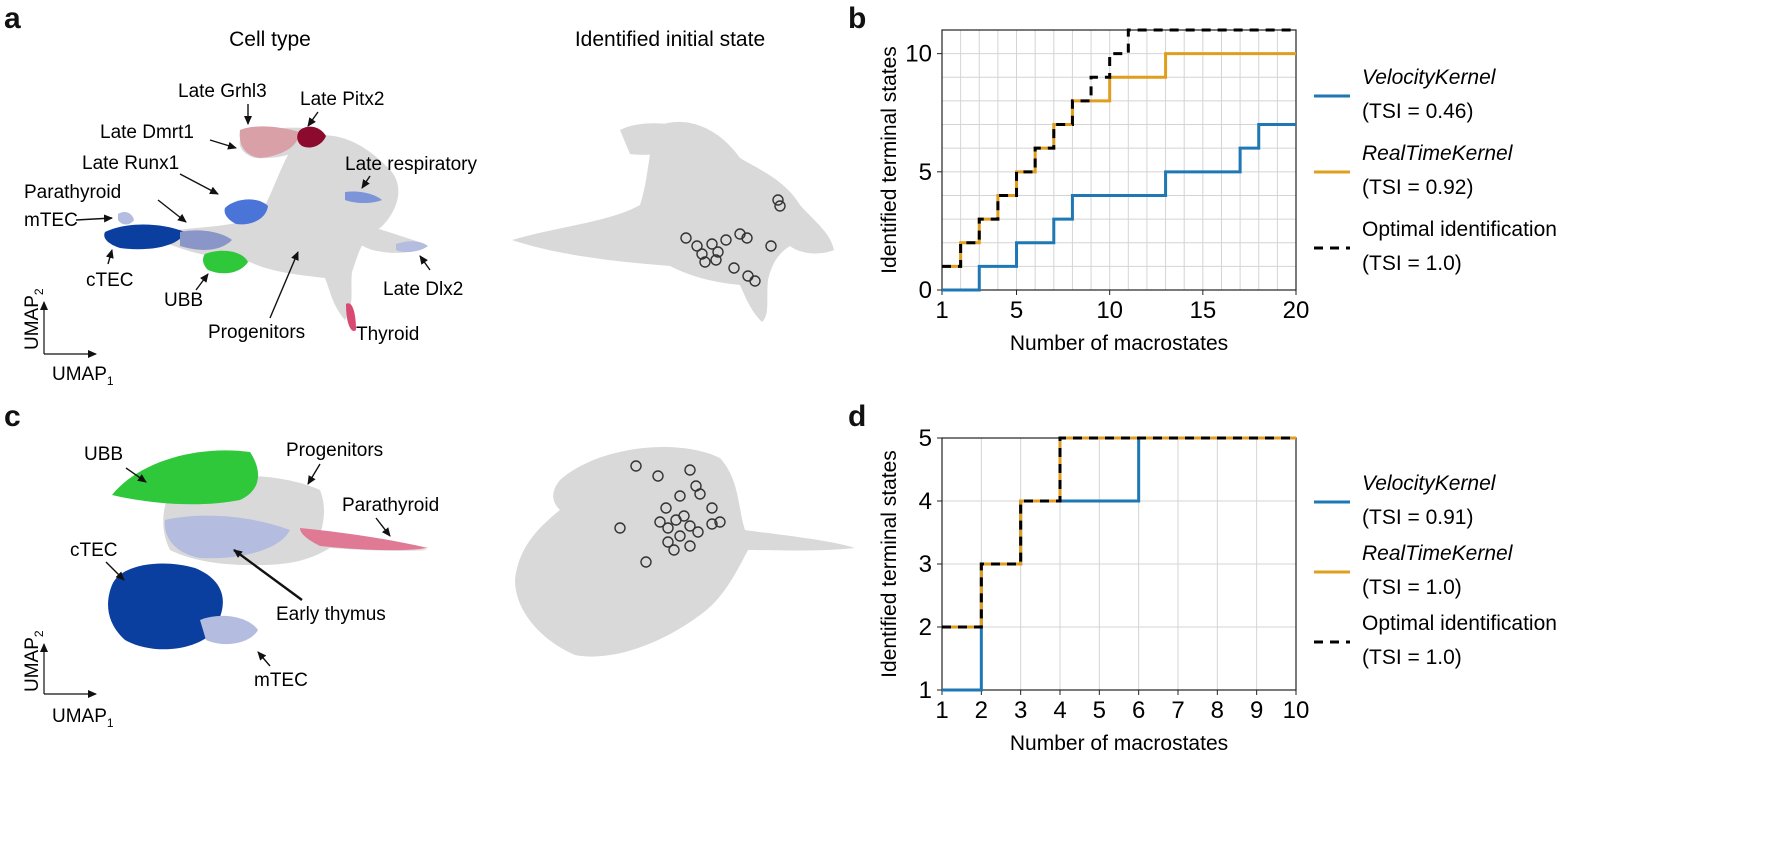 This screenshot has height=860, width=1772. What do you see at coordinates (183, 300) in the screenshot?
I see `label-ubb: UBB` at bounding box center [183, 300].